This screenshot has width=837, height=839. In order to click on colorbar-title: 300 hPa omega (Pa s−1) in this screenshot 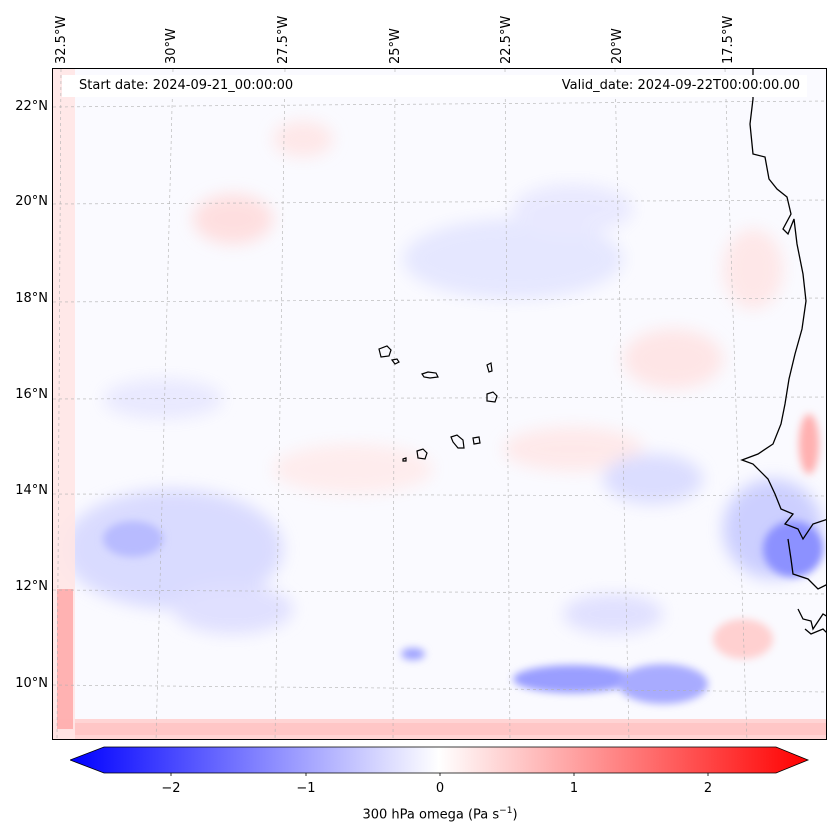, I will do `click(440, 814)`.